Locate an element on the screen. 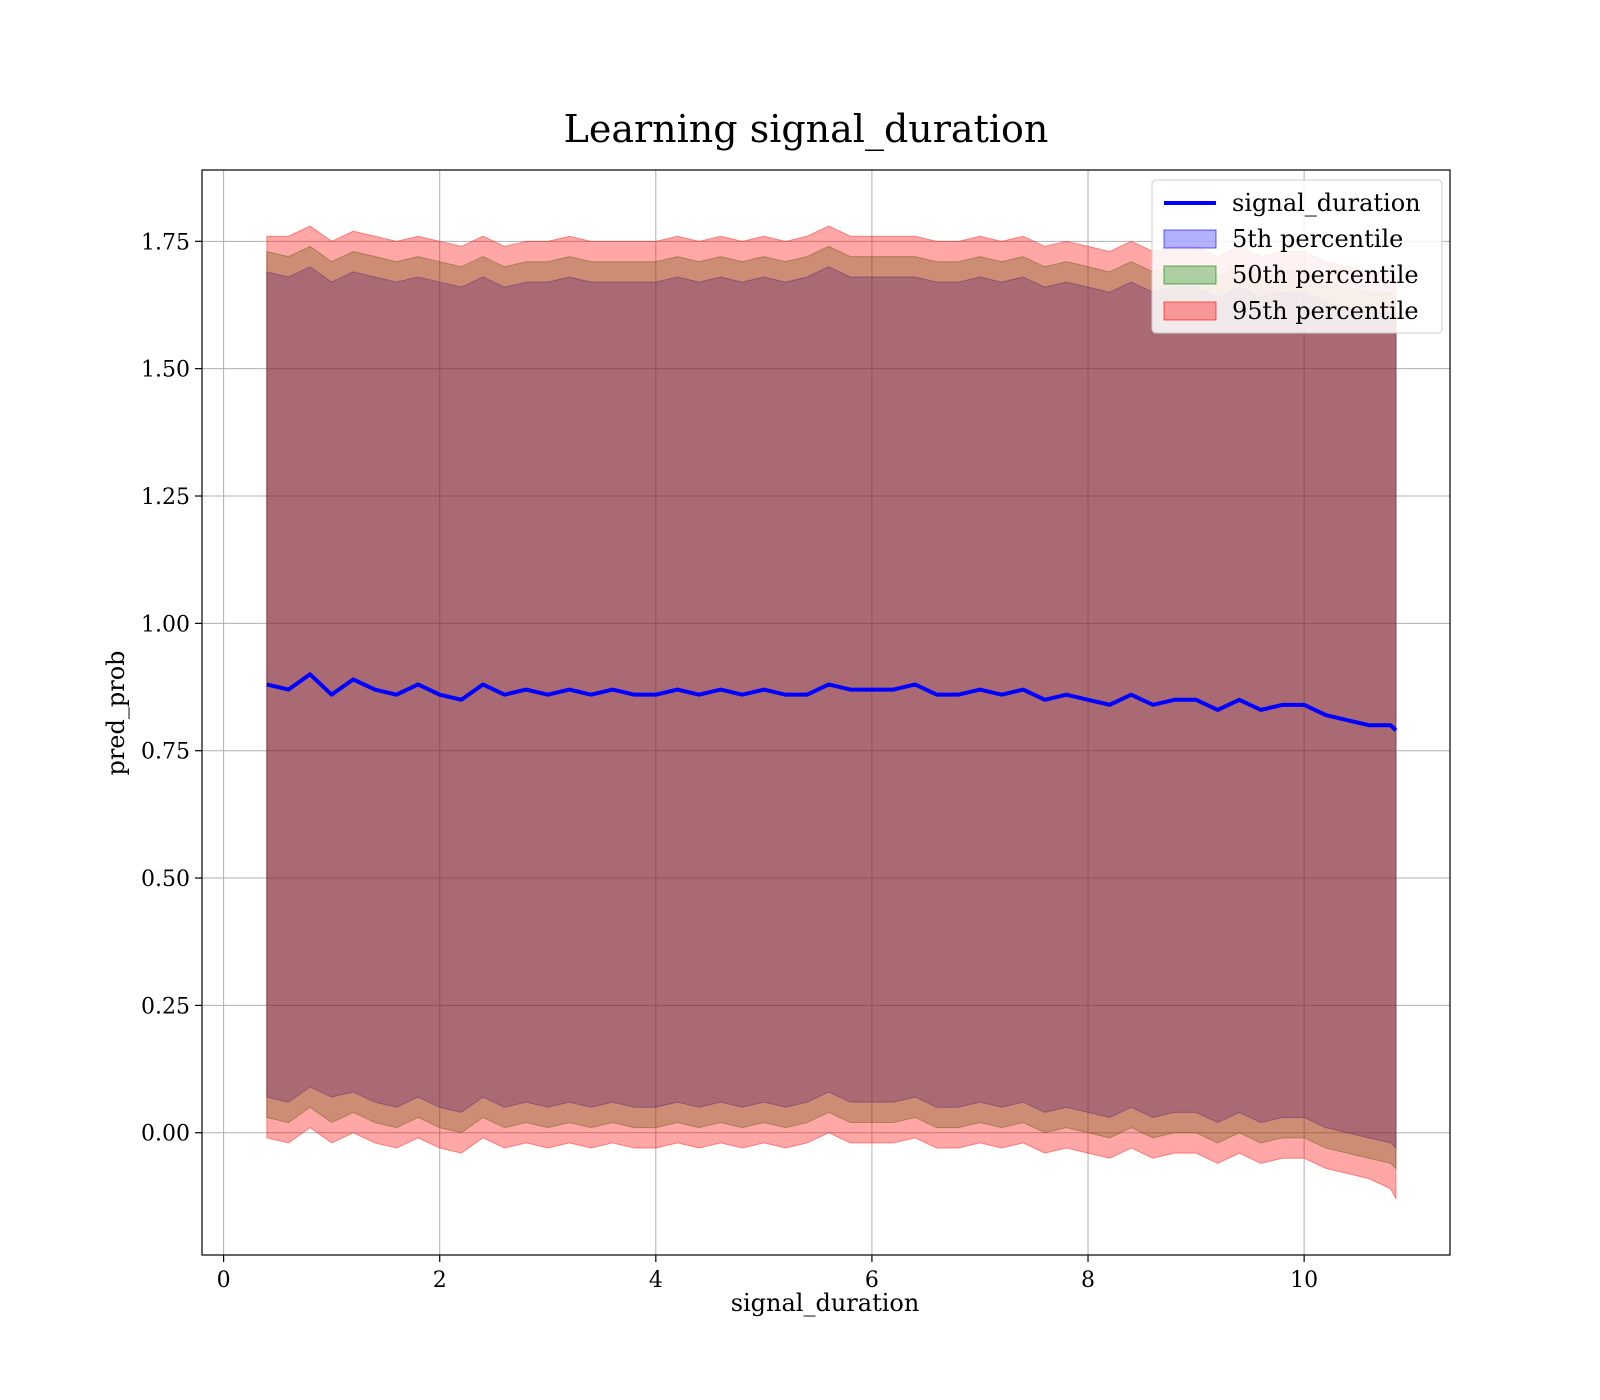 The width and height of the screenshot is (1600, 1400). legend-entry: 50th percentile is located at coordinates (1325, 275).